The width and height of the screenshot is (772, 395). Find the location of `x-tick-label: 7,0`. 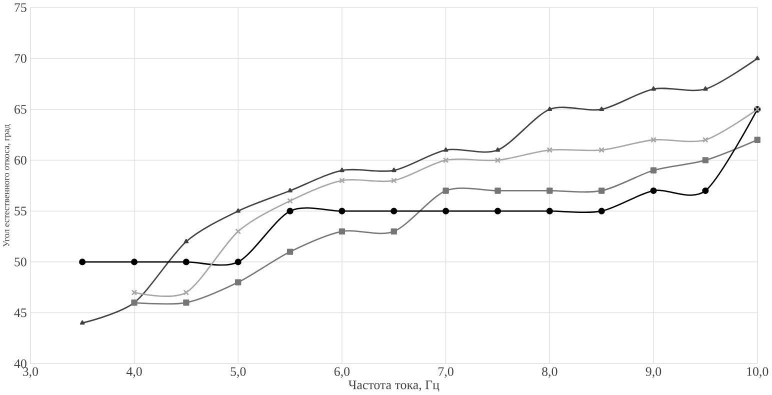

x-tick-label: 7,0 is located at coordinates (446, 372).